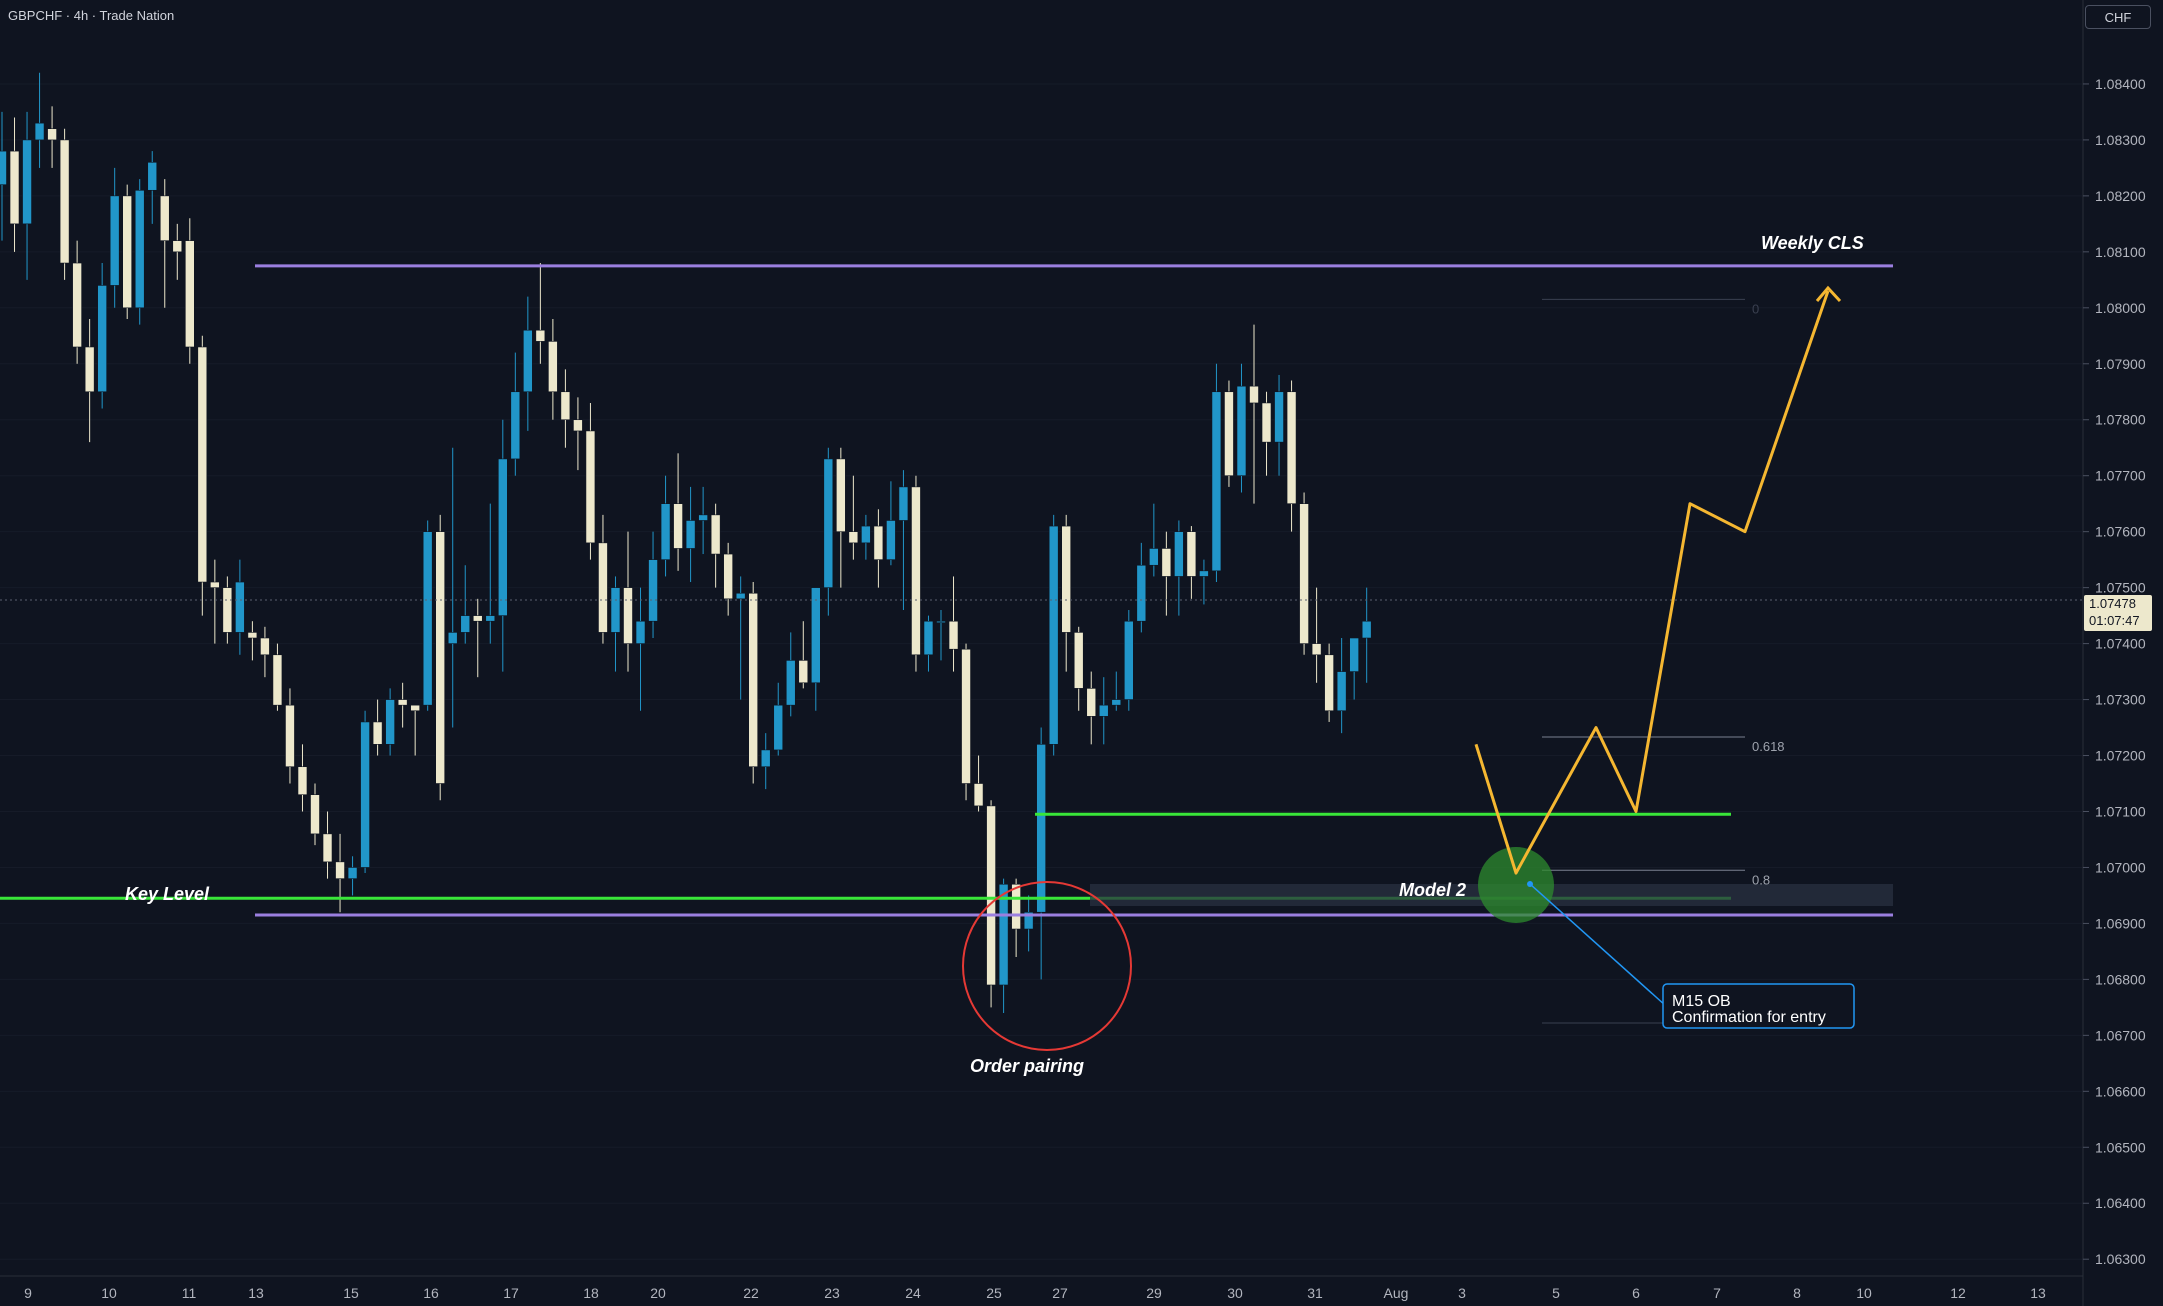  What do you see at coordinates (2118, 17) in the screenshot?
I see `currency-badge: CHF` at bounding box center [2118, 17].